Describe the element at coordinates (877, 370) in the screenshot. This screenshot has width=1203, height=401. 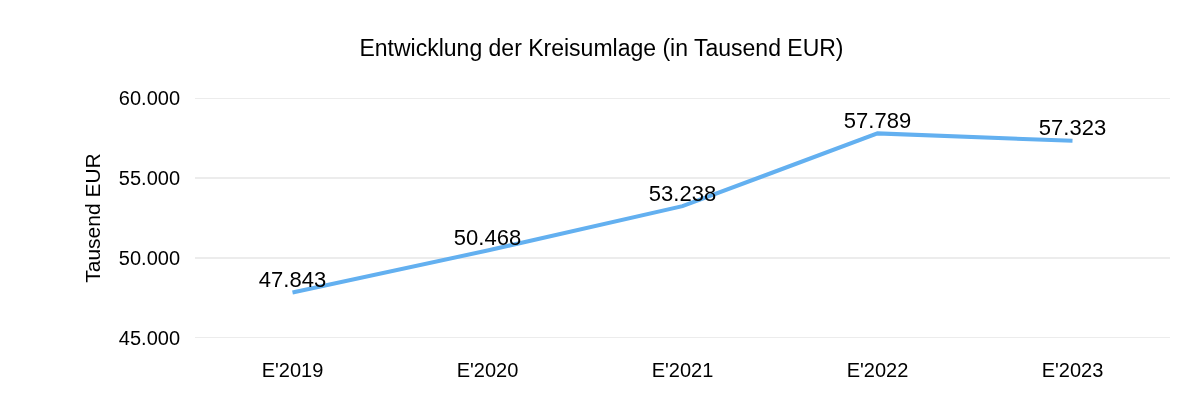
I see `x-tick-label: E'2022` at that location.